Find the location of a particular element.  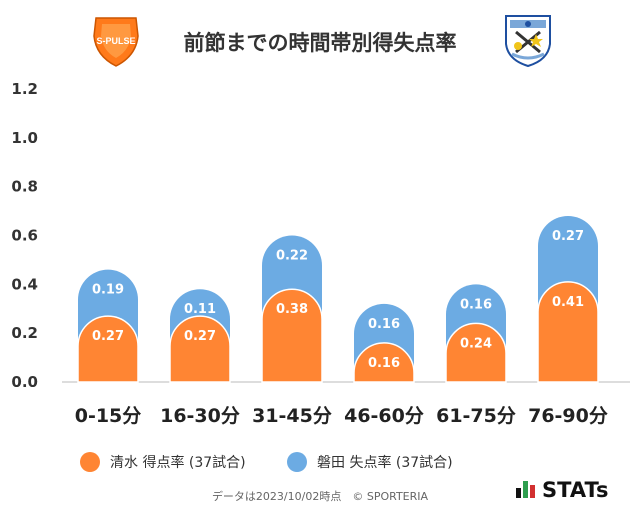

legend-label-scored: 清水 得点率 (37試合) is located at coordinates (178, 462).